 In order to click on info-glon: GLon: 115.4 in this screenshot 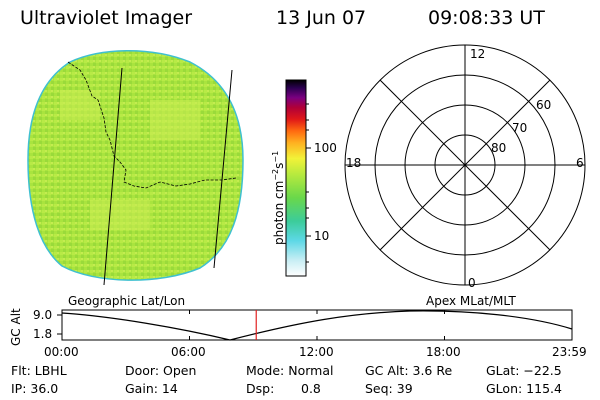, I will do `click(524, 388)`.